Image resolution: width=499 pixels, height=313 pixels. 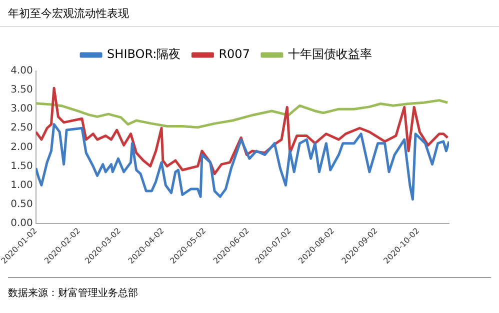 I want to click on source-note: 数据来源：财富管理业务总部, so click(x=73, y=293).